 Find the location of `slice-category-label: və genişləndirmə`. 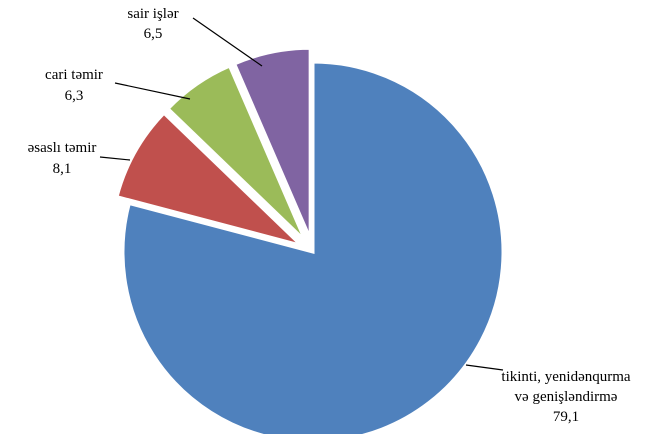

slice-category-label: və genişləndirmə is located at coordinates (566, 397).